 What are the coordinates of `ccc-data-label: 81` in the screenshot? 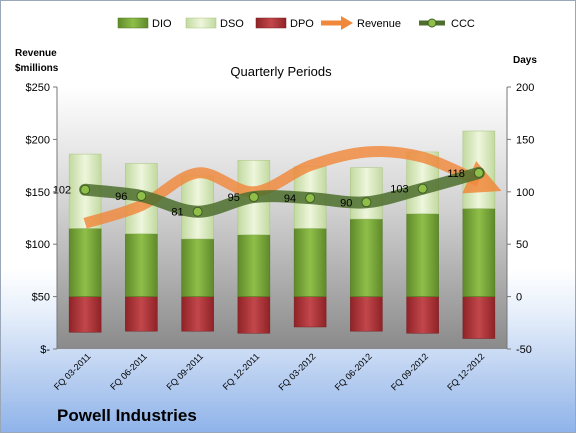 It's located at (177, 213).